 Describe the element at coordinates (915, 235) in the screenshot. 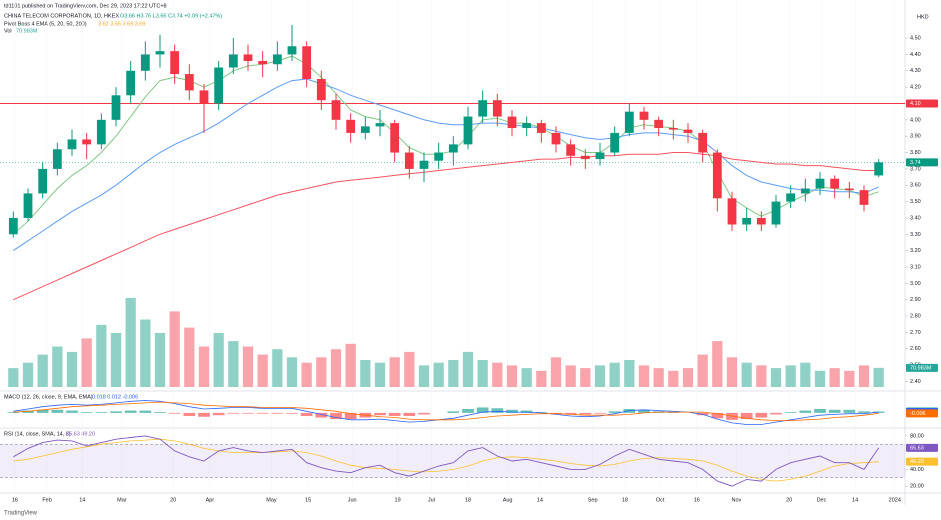

I see `y-tick-label: 3.30` at that location.